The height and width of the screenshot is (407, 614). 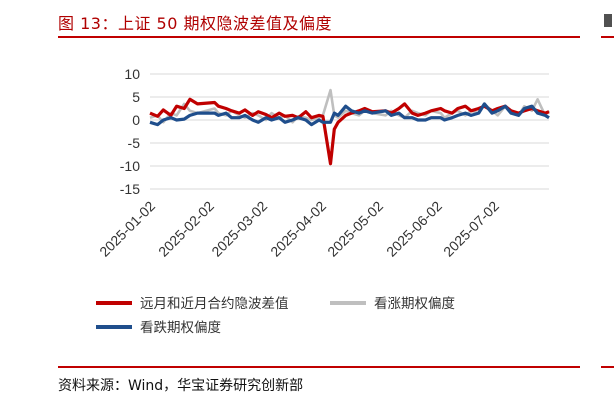 What do you see at coordinates (127, 229) in the screenshot?
I see `x-tick-label: 2025-01-02` at bounding box center [127, 229].